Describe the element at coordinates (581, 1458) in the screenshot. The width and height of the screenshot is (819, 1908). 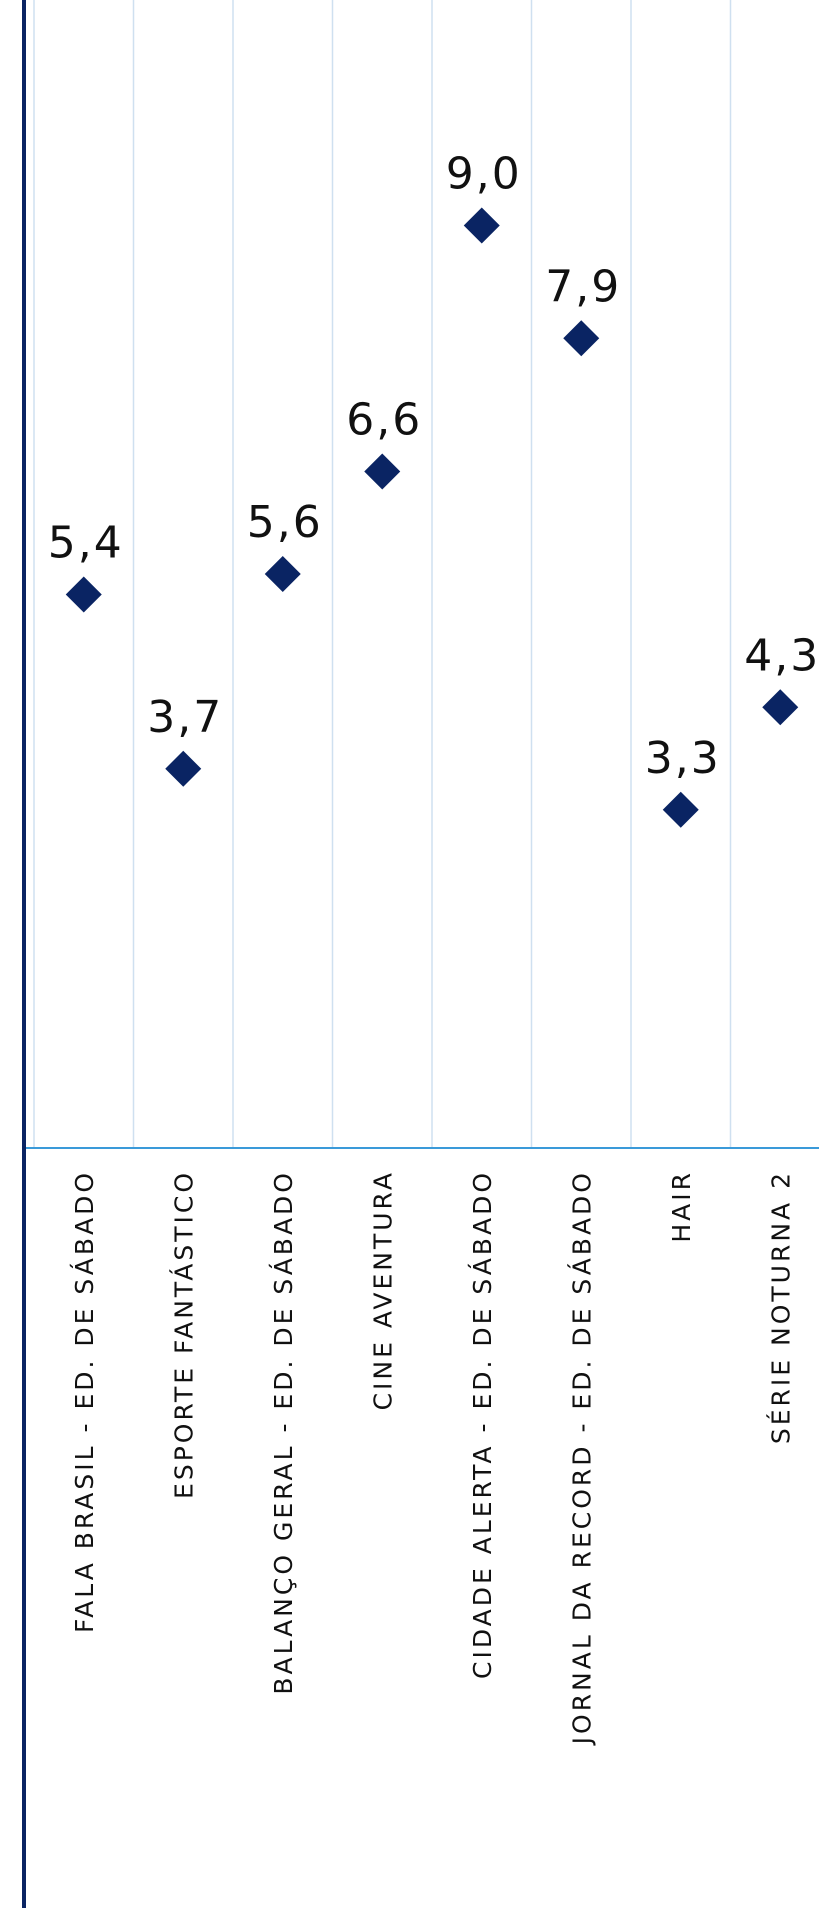
I see `x-tick-label-5: JORNAL DA RECORD - ED. DE SÁBADO` at that location.